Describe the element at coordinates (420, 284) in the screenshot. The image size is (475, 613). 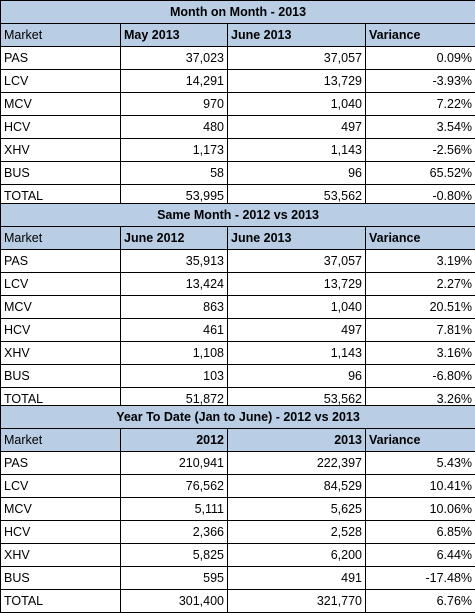
I see `cell-variance: 2.27%` at that location.